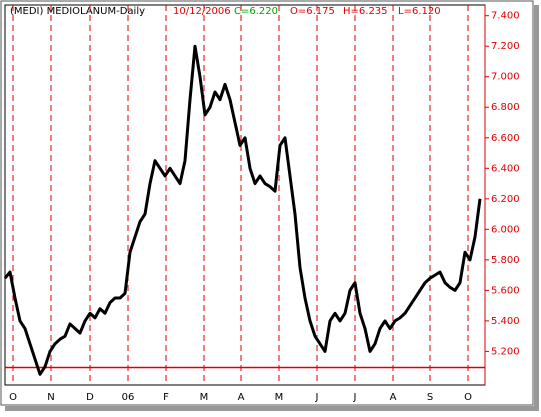 This screenshot has height=417, width=541. I want to click on y-tick-label: 7.200, so click(505, 46).